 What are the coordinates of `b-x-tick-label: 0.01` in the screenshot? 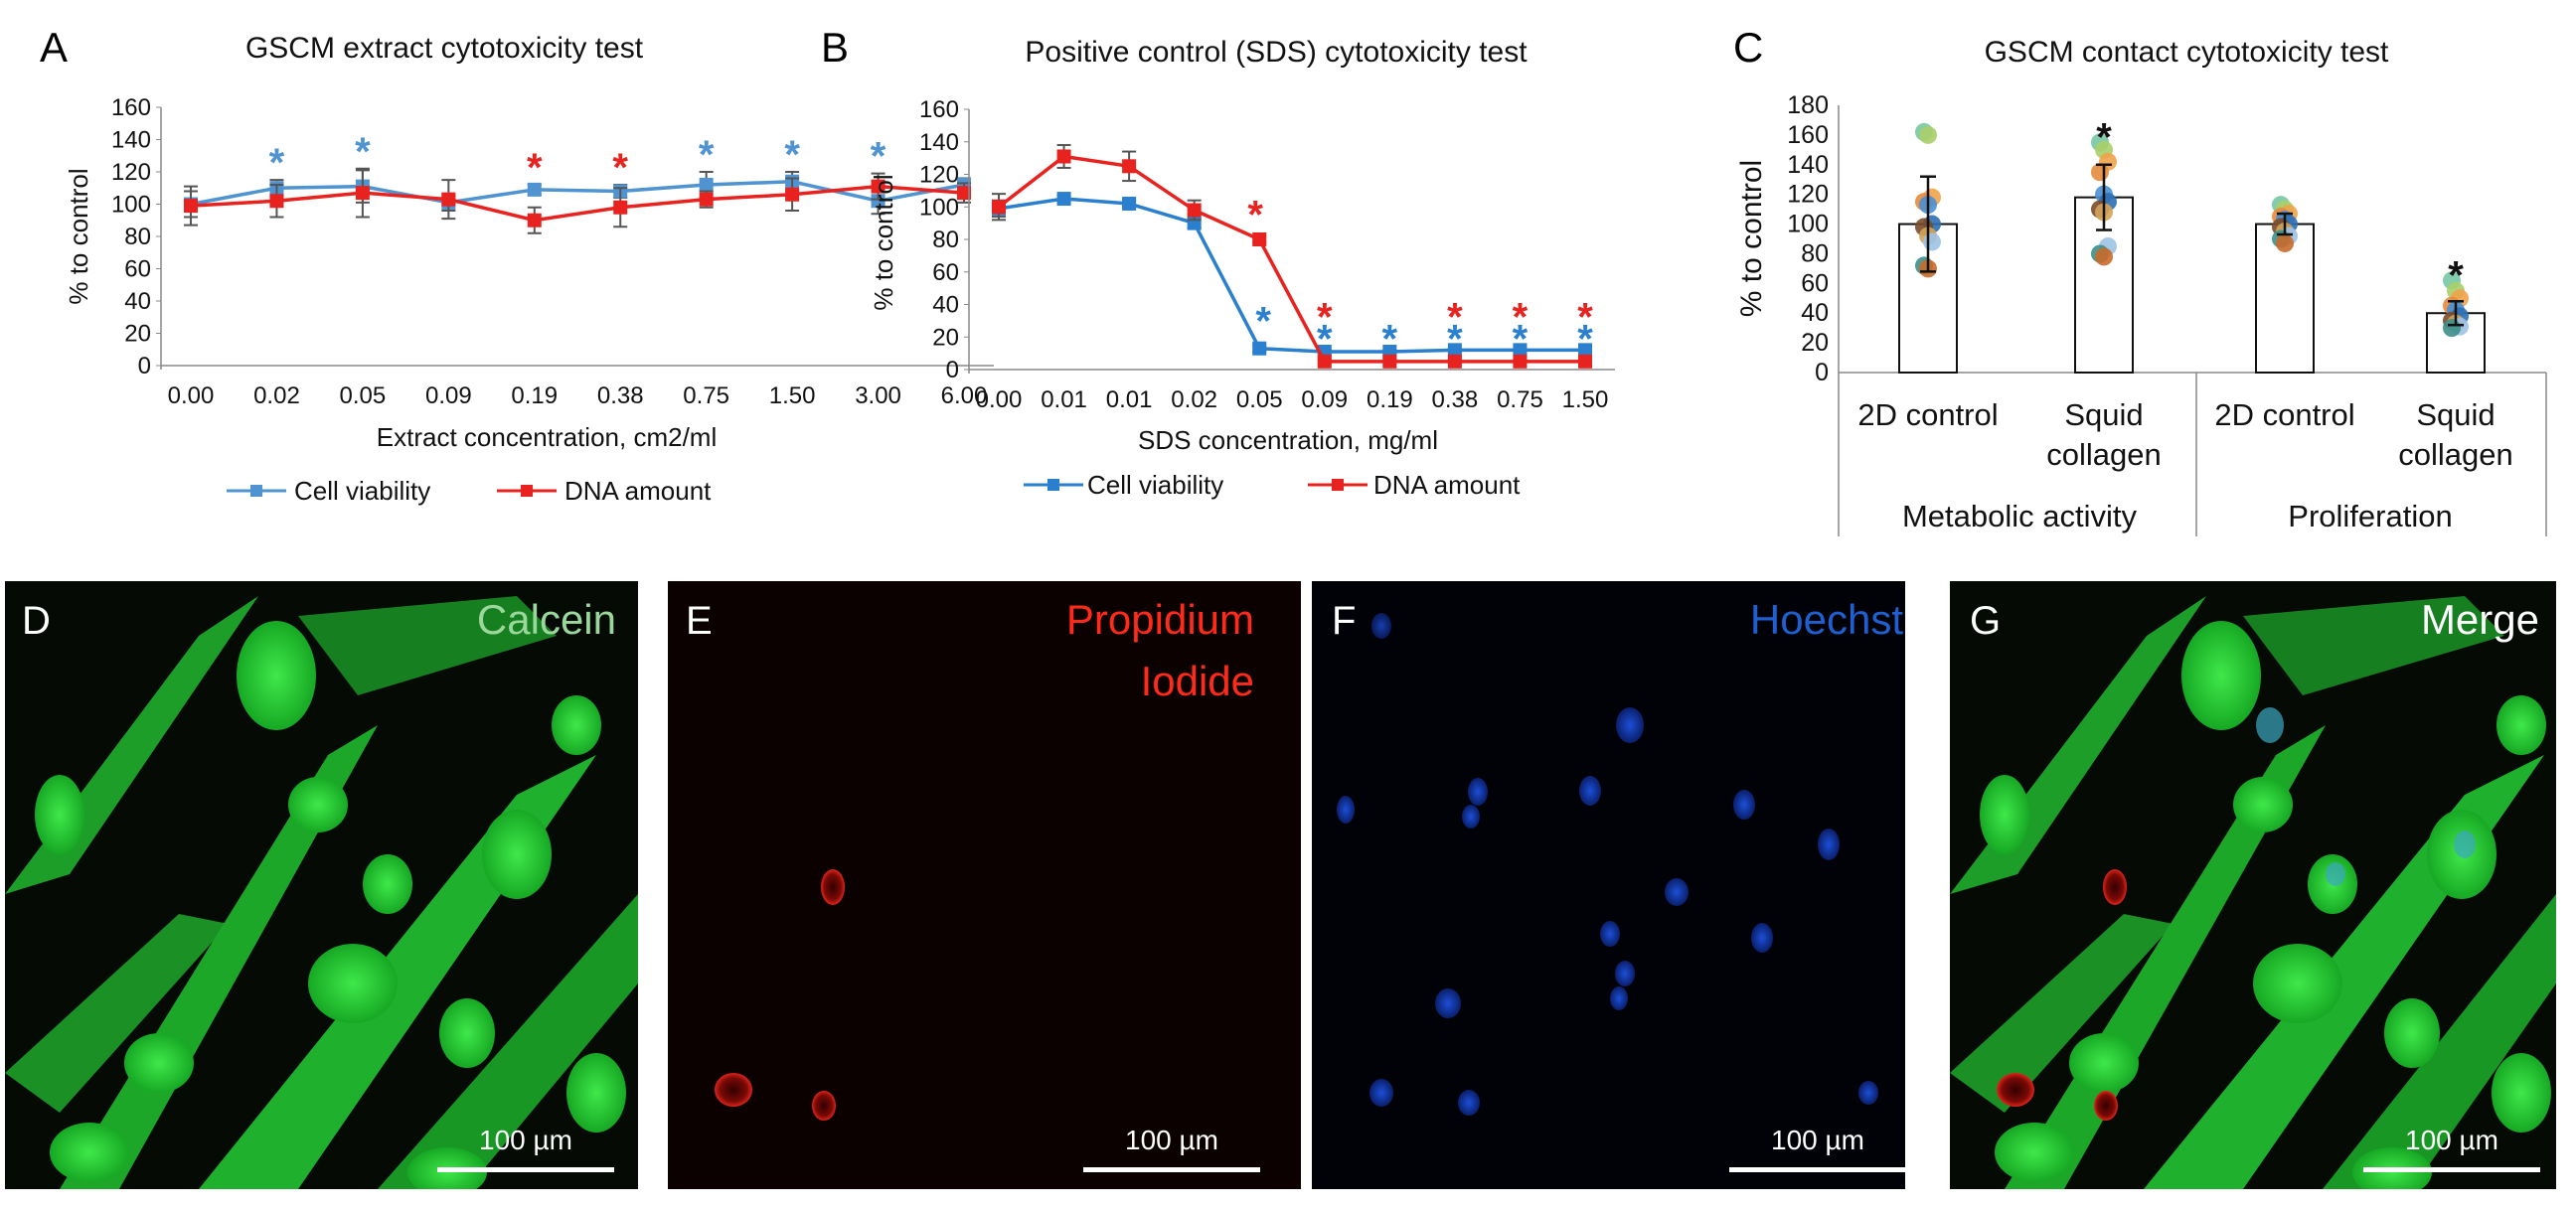 It's located at (1129, 399).